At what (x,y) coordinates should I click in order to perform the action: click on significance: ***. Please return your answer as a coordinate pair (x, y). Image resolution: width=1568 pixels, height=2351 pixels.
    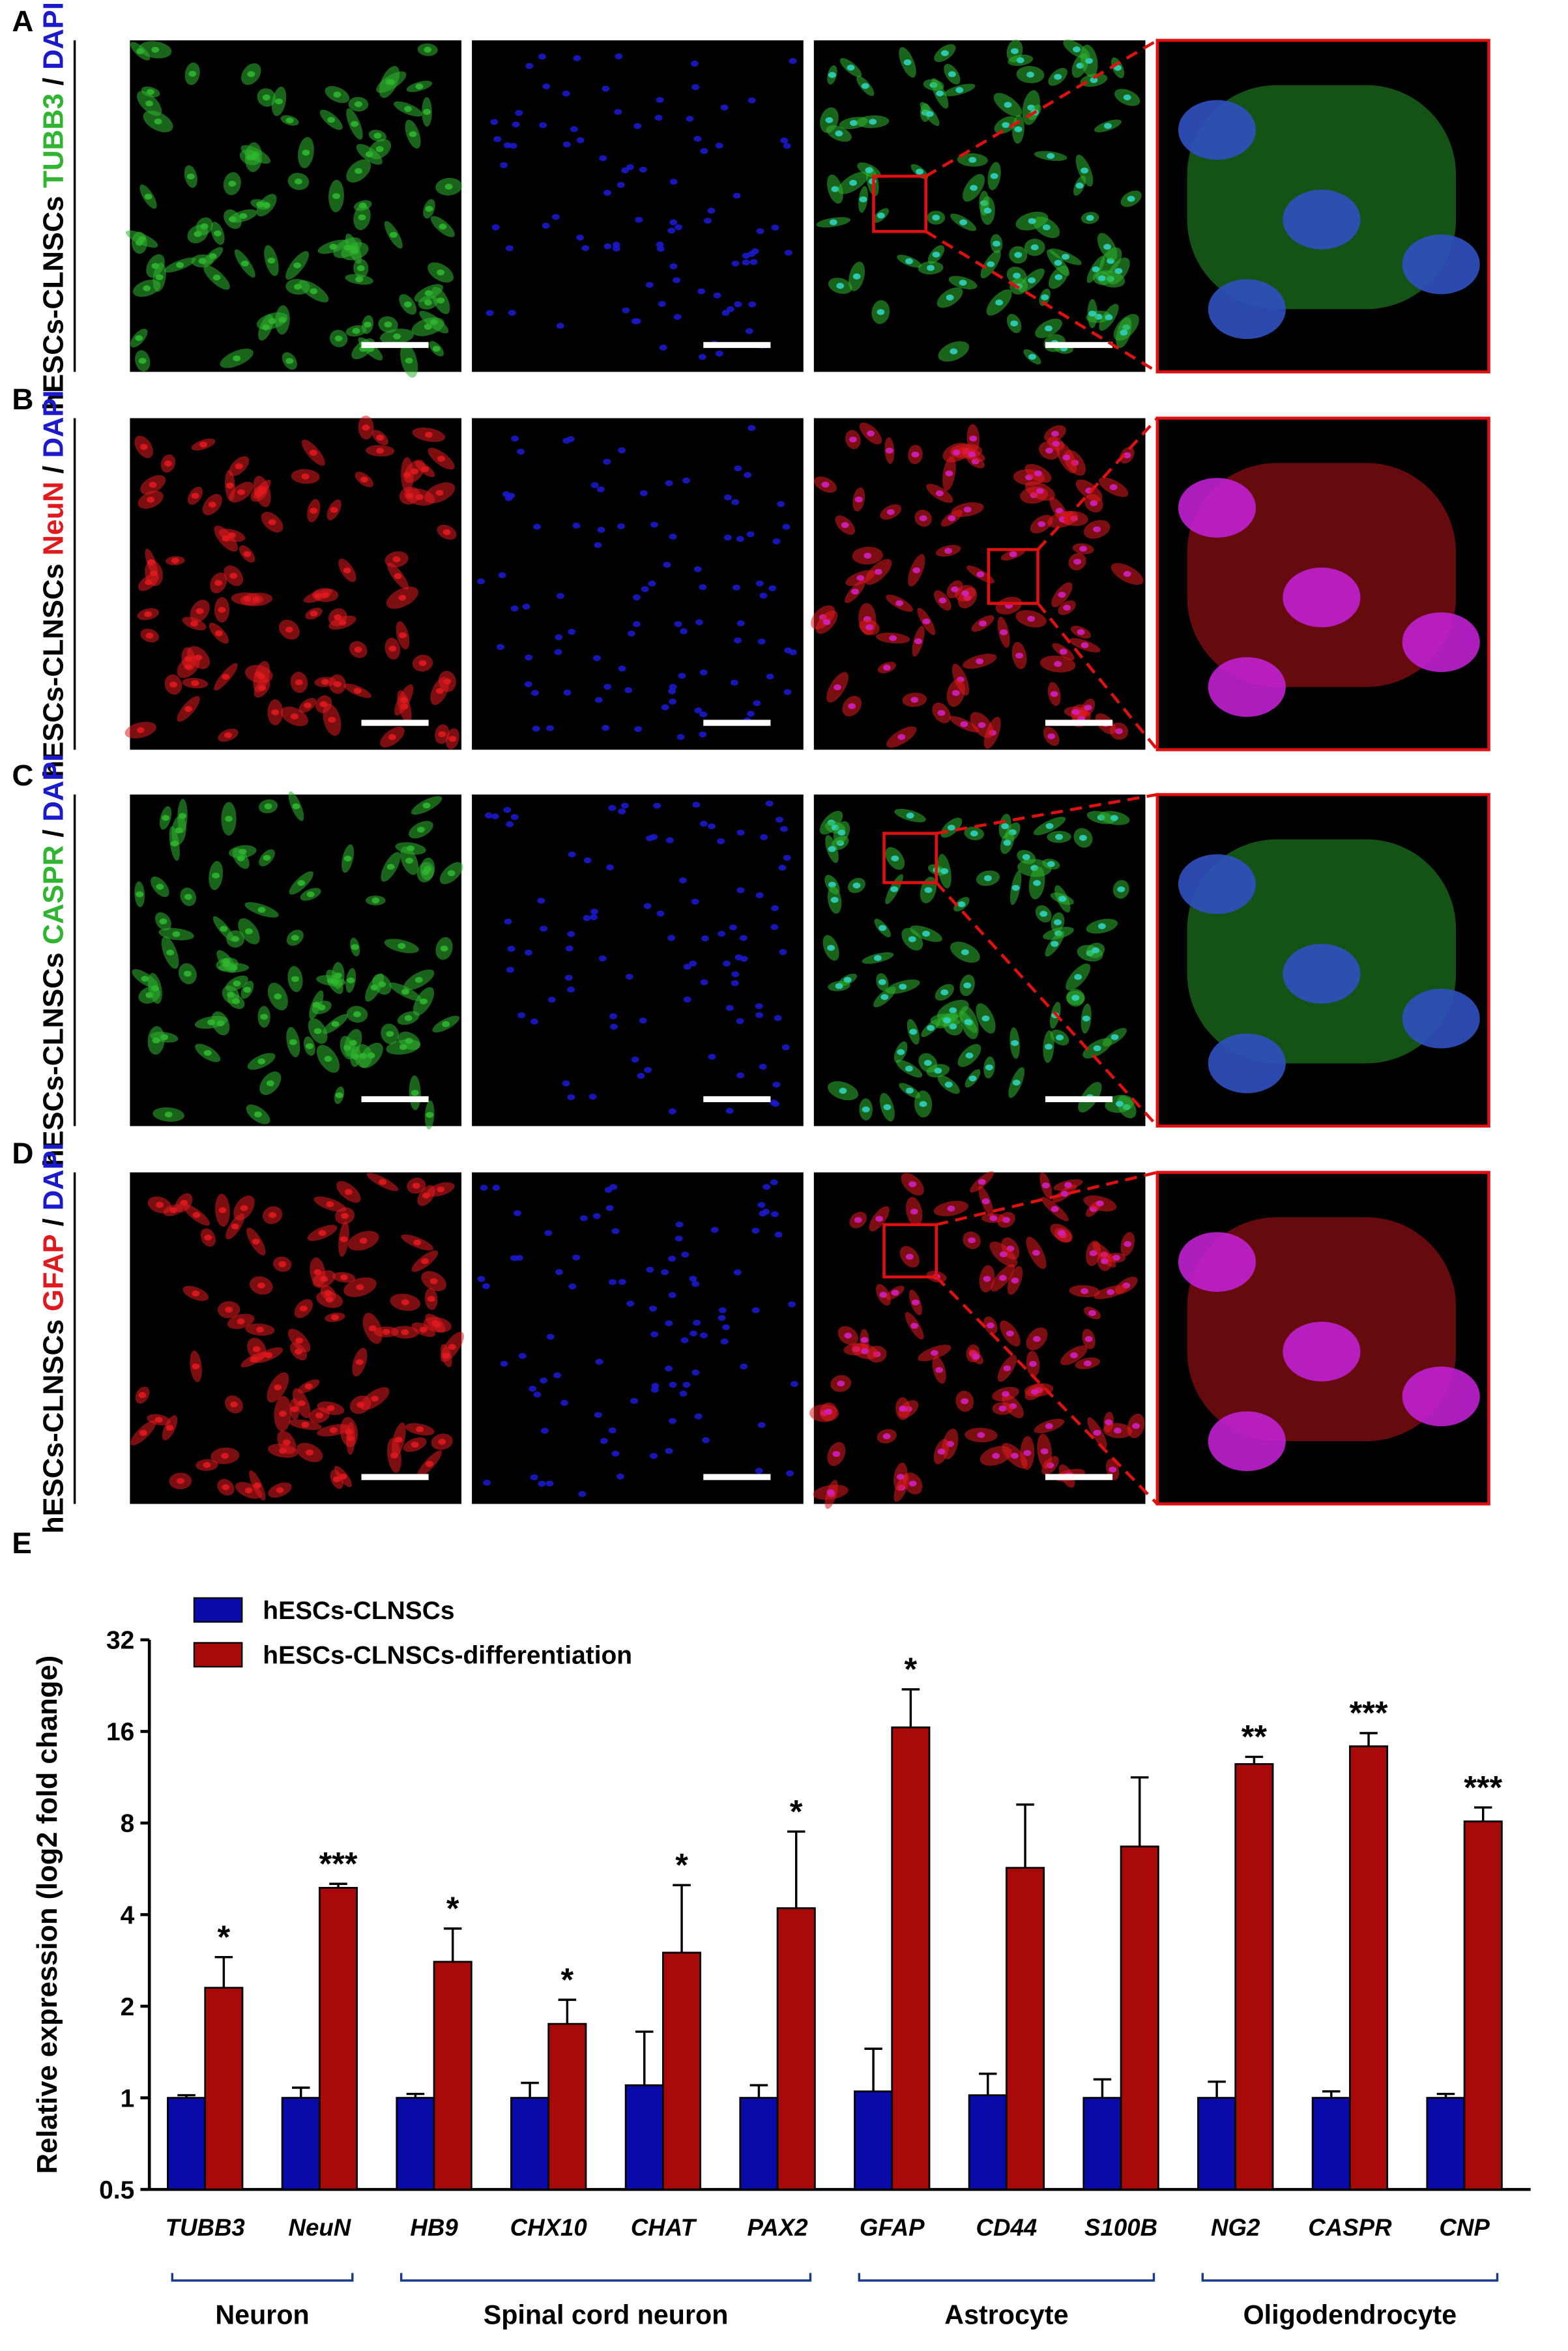
    Looking at the image, I should click on (1369, 1712).